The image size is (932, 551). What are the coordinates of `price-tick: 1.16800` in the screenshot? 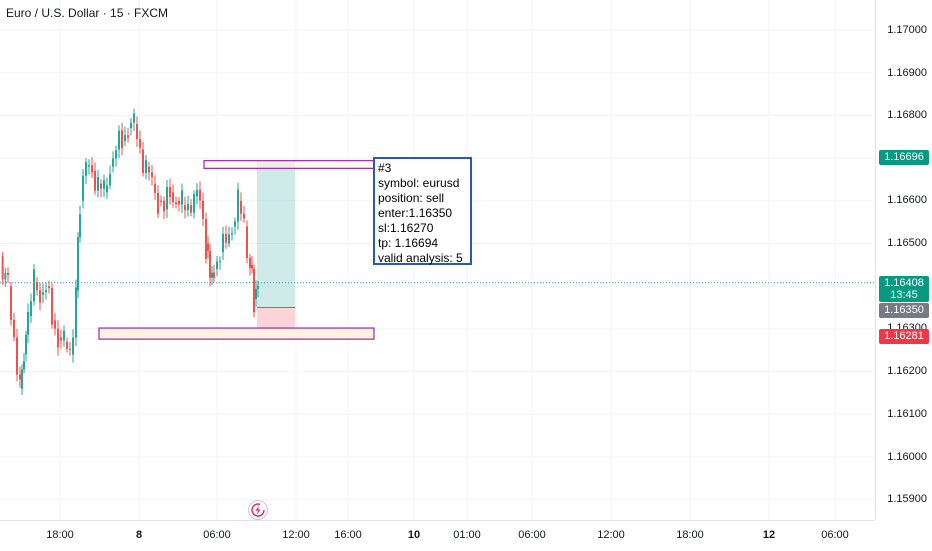 It's located at (907, 115).